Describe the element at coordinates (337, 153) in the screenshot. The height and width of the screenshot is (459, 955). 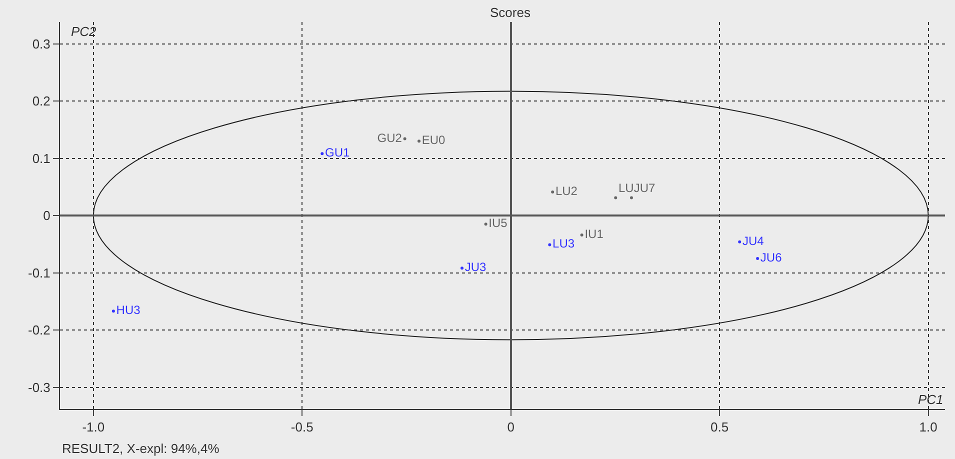
I see `data-label: GU1` at that location.